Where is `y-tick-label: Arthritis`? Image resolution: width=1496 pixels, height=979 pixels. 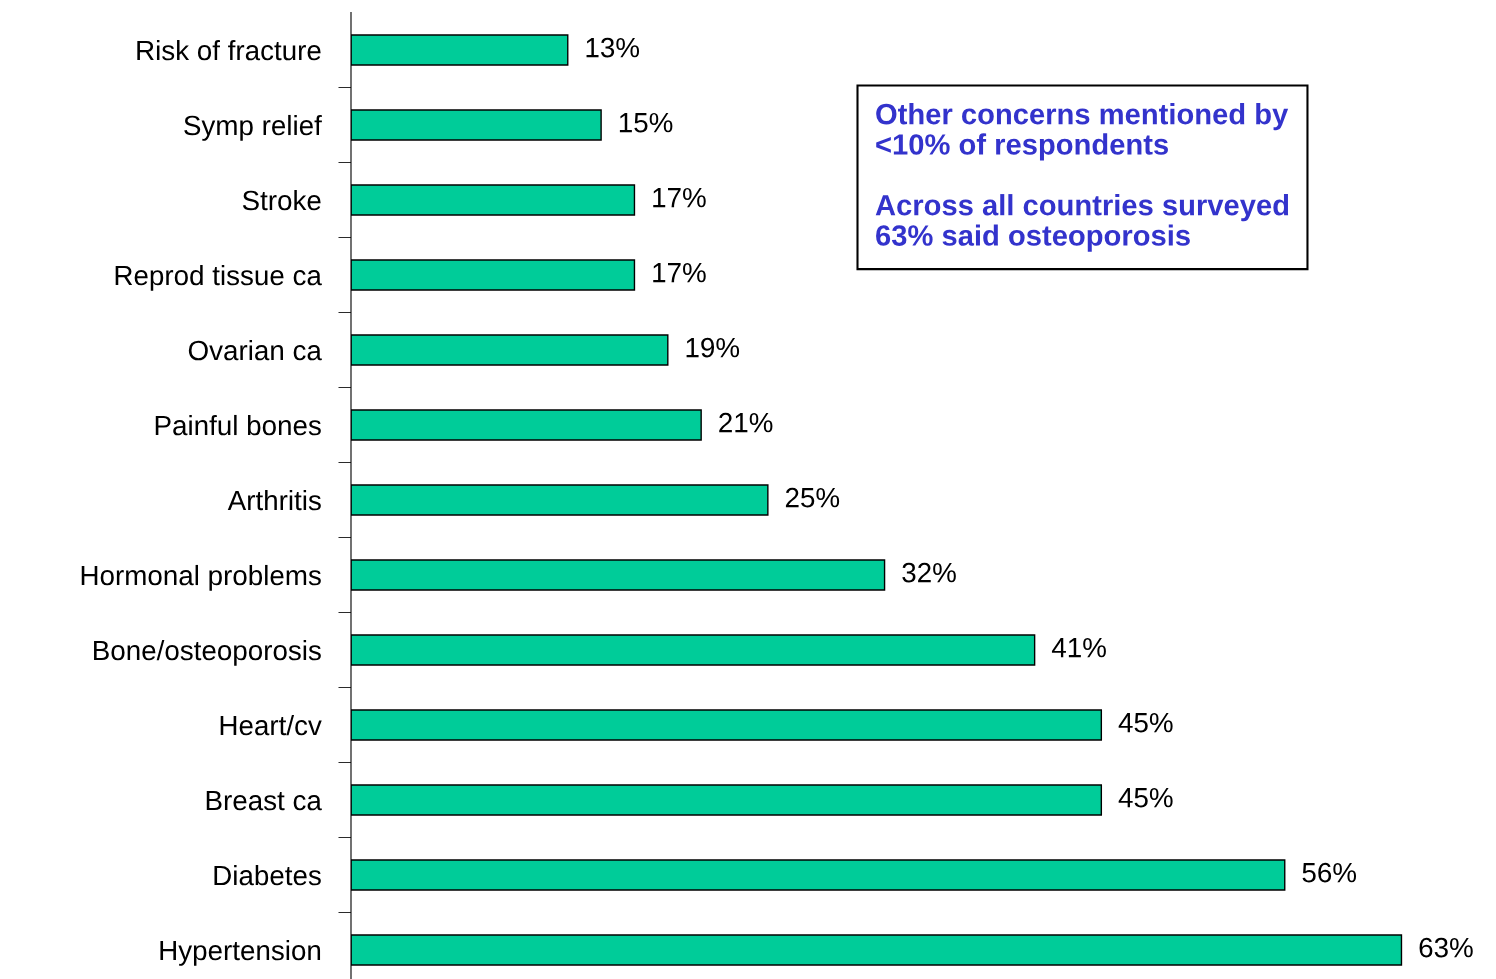 y-tick-label: Arthritis is located at coordinates (274, 500).